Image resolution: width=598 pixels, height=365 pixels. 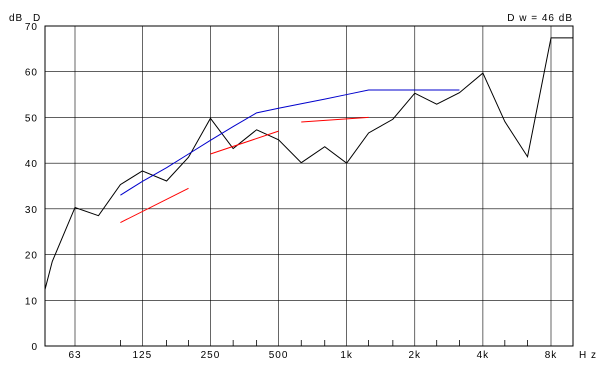 I want to click on y-tick-label: 70, so click(x=31, y=27).